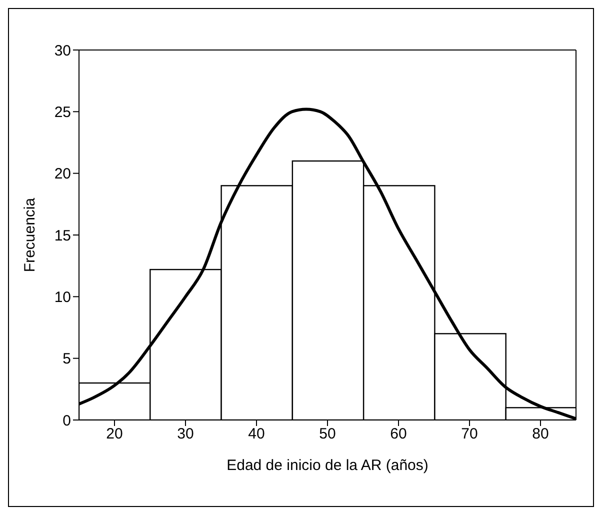 The width and height of the screenshot is (600, 513). I want to click on y-tick-label: 30, so click(62, 51).